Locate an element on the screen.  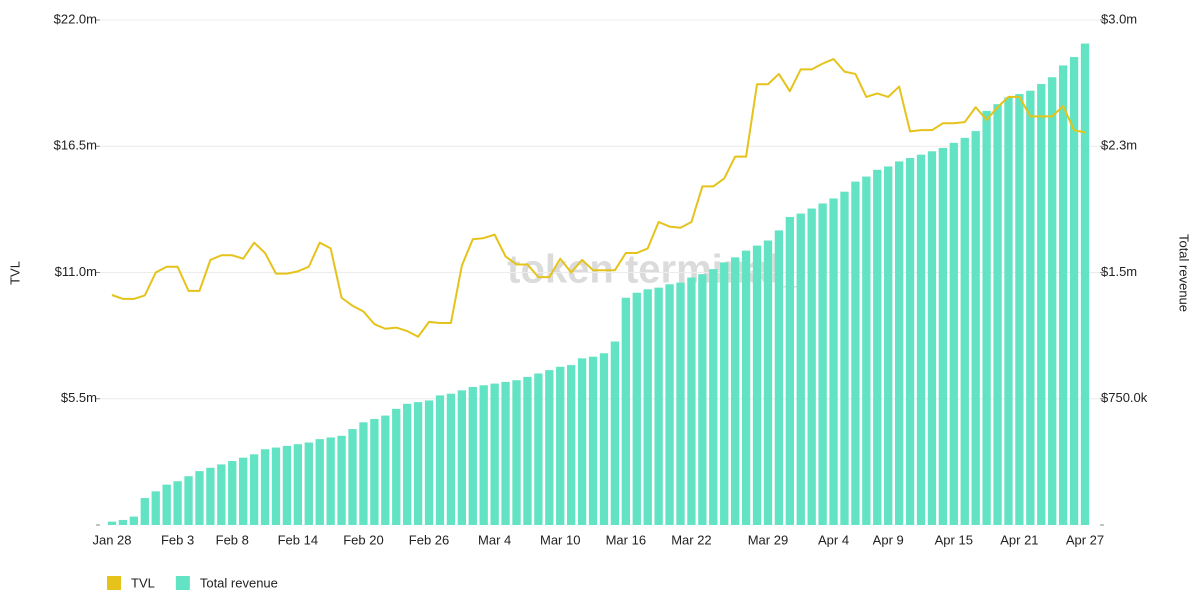
x-tick-label: Apr 4 is located at coordinates (833, 539).